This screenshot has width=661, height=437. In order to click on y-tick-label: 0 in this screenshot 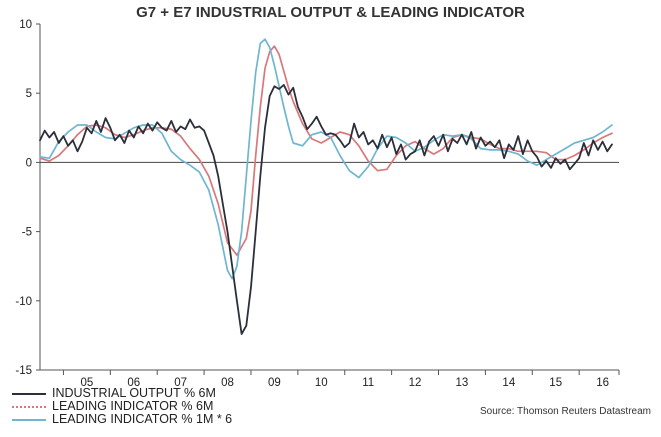, I will do `click(29, 163)`.